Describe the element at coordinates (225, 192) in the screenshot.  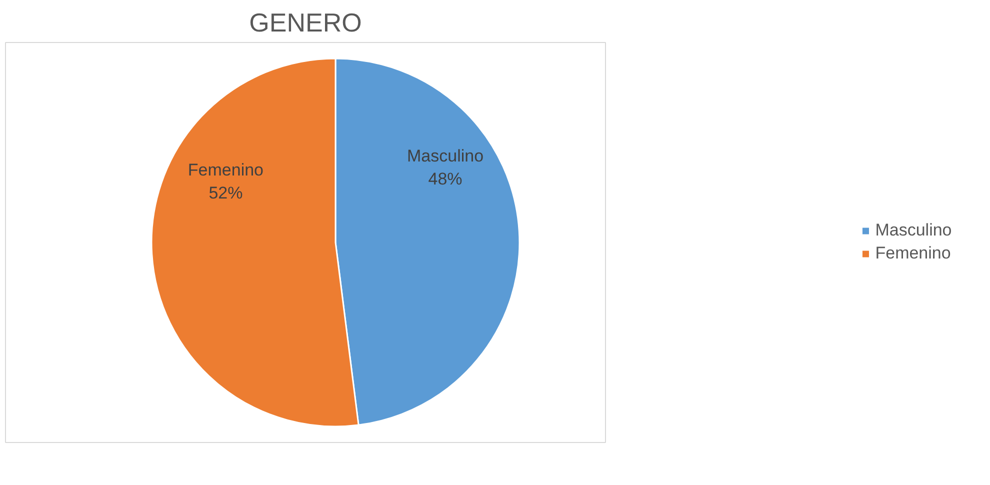
I see `data-label: 52%` at that location.